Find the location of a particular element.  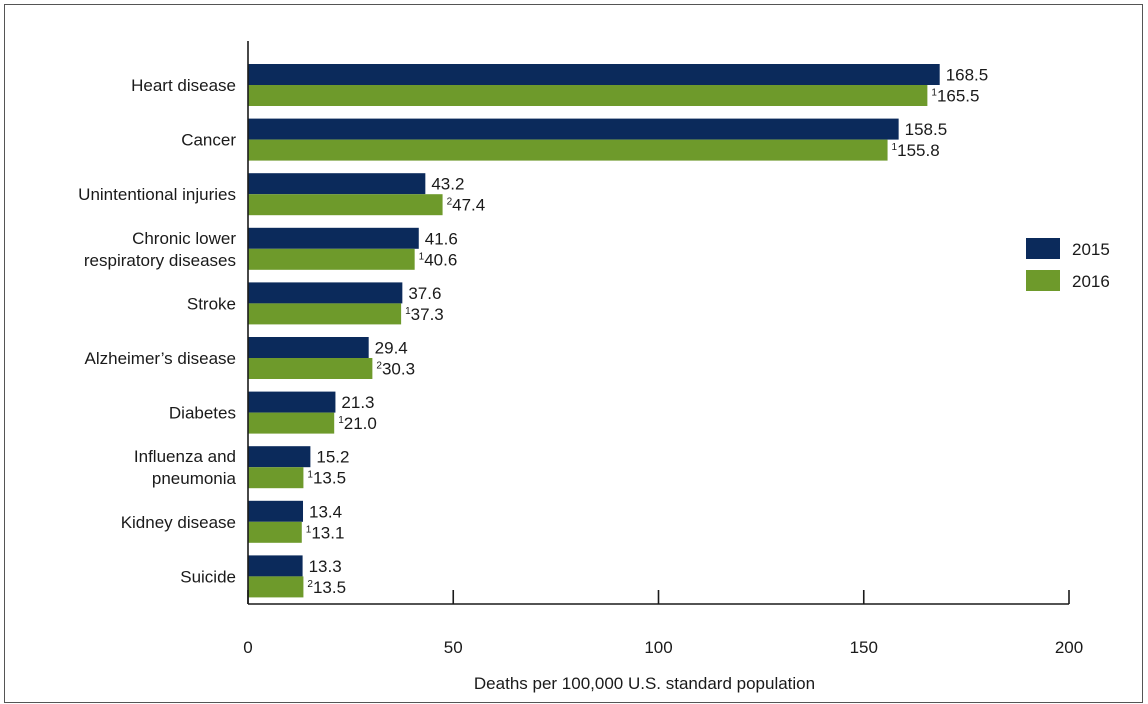

value-text: 13.1 is located at coordinates (327, 532).